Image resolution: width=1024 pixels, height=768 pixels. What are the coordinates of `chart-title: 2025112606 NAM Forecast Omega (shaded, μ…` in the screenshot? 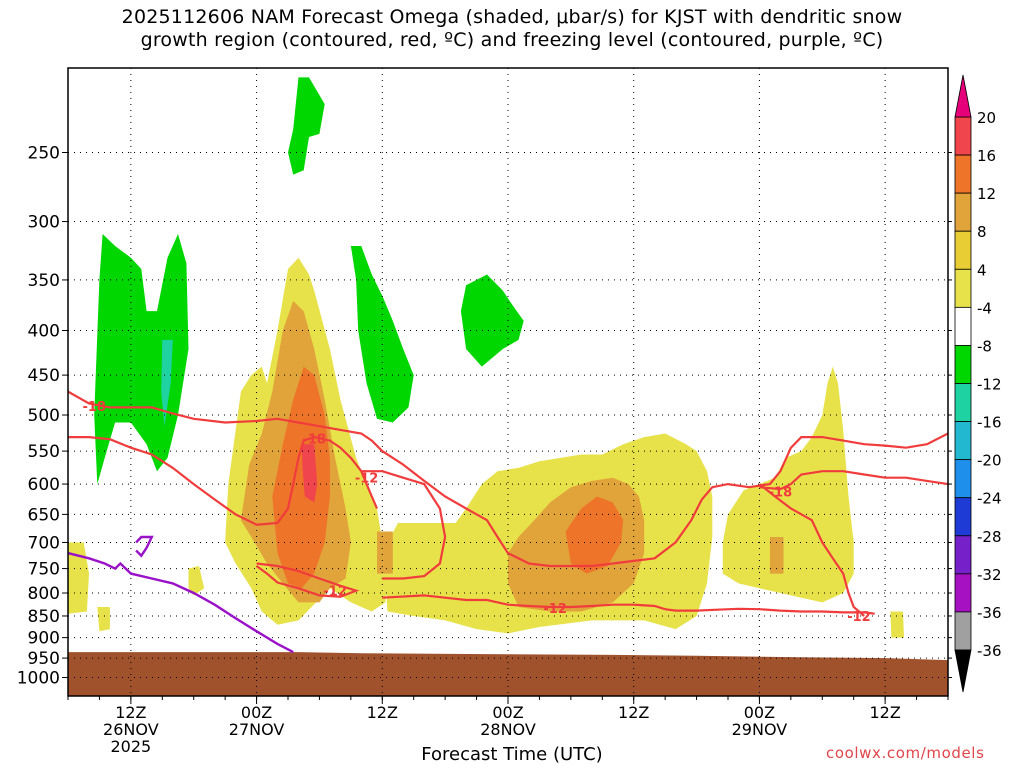 It's located at (512, 29).